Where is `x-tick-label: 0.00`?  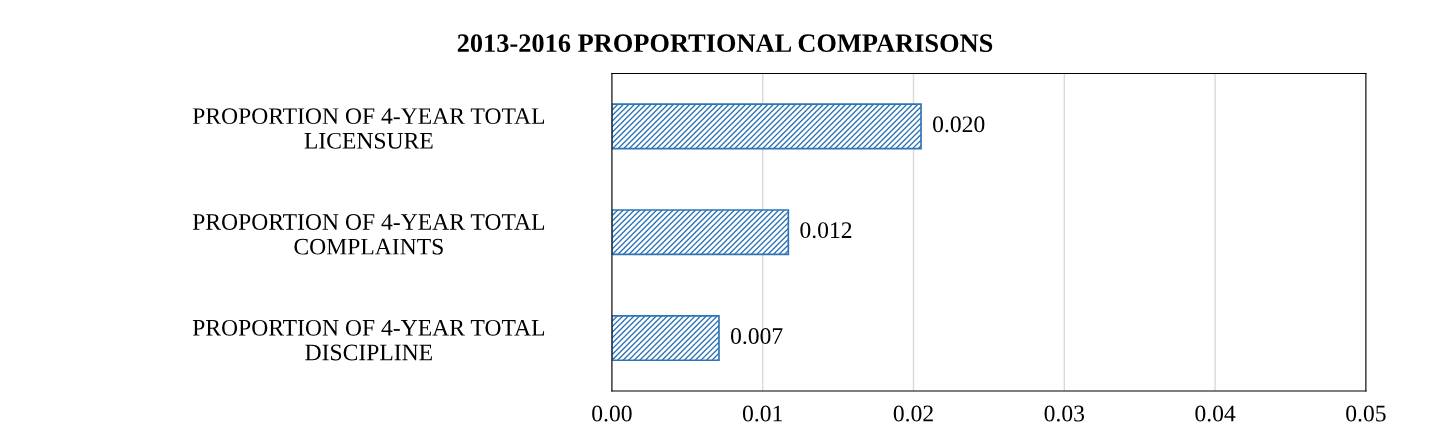
x-tick-label: 0.00 is located at coordinates (612, 413).